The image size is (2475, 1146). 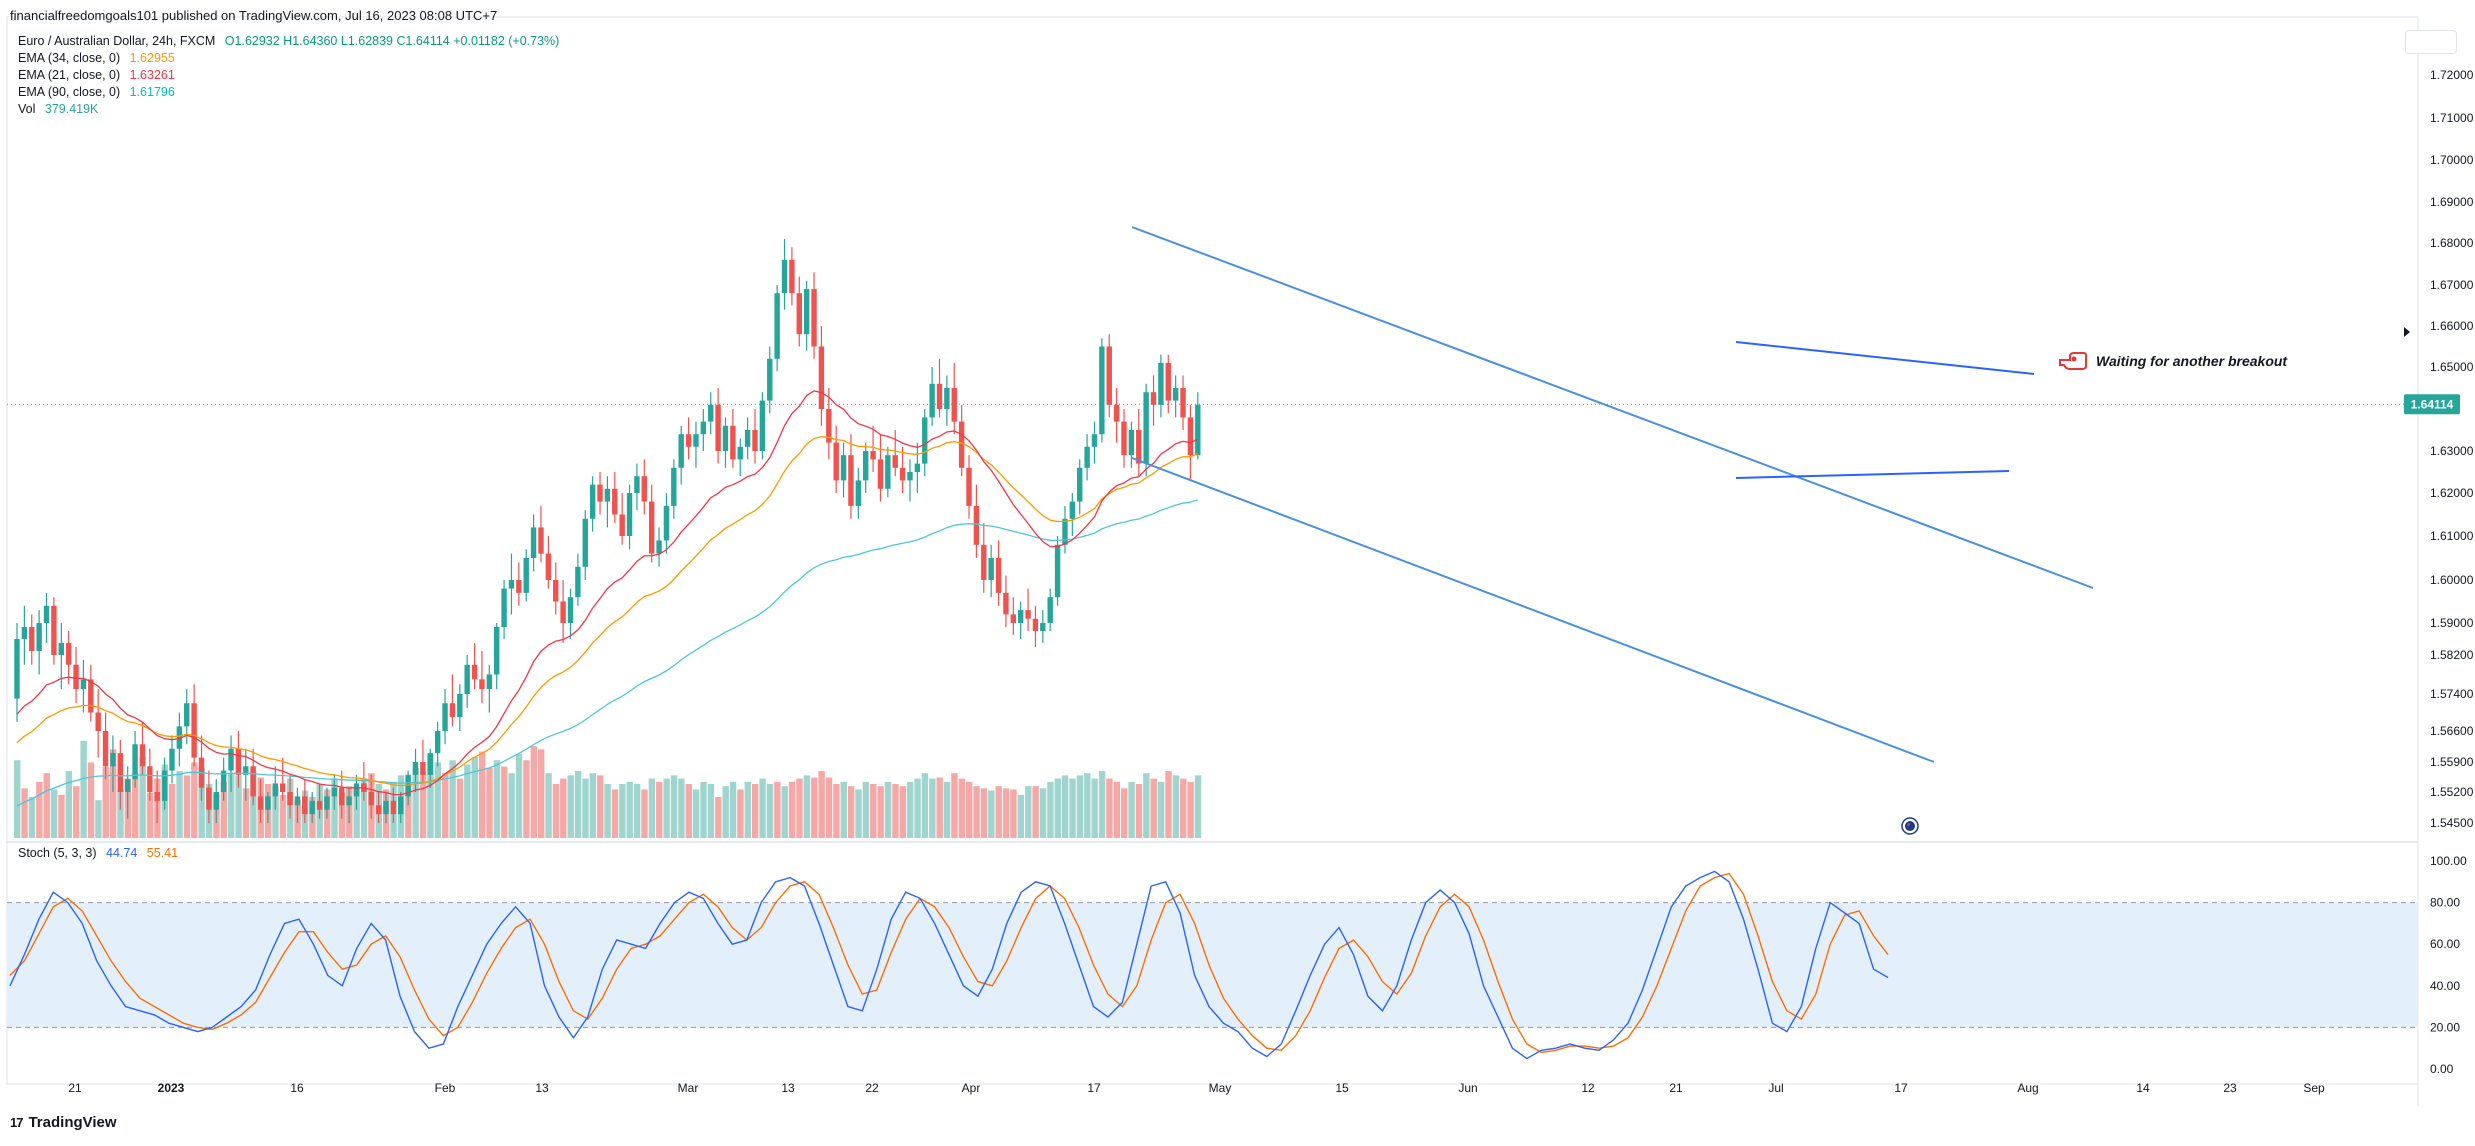 I want to click on stoch-d-value: 55.41, so click(x=162, y=853).